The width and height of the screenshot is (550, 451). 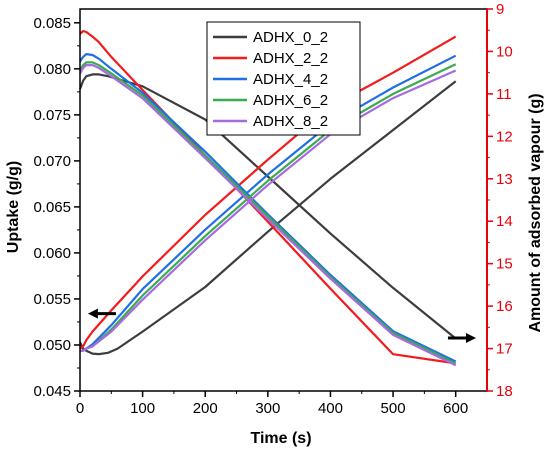 I want to click on legend-label-3: ADHX_6_2, so click(x=290, y=100).